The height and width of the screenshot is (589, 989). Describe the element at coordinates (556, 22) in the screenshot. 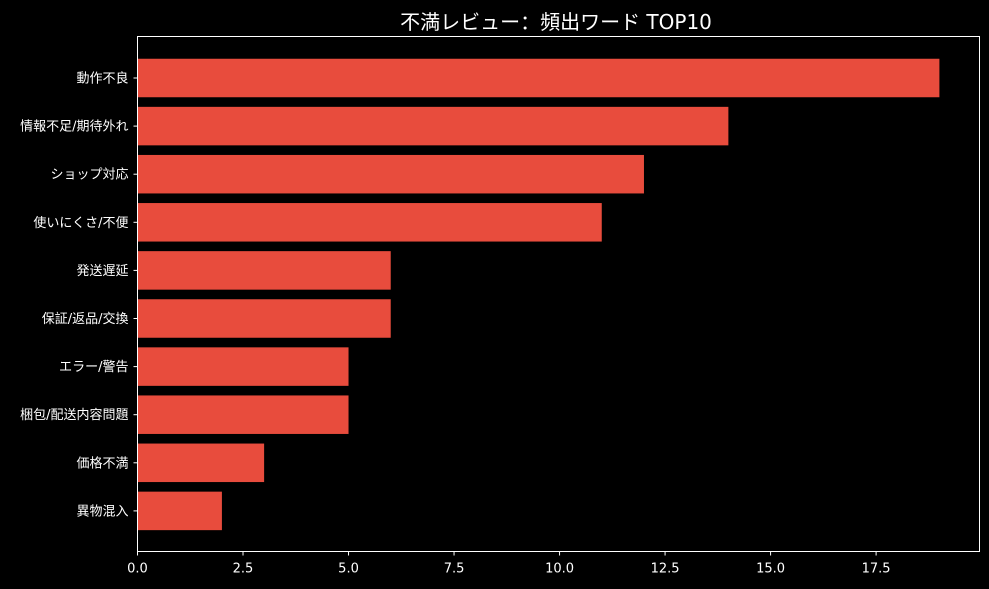

I see `chart-title: 不満レビュー：頻出ワード TOP10` at that location.